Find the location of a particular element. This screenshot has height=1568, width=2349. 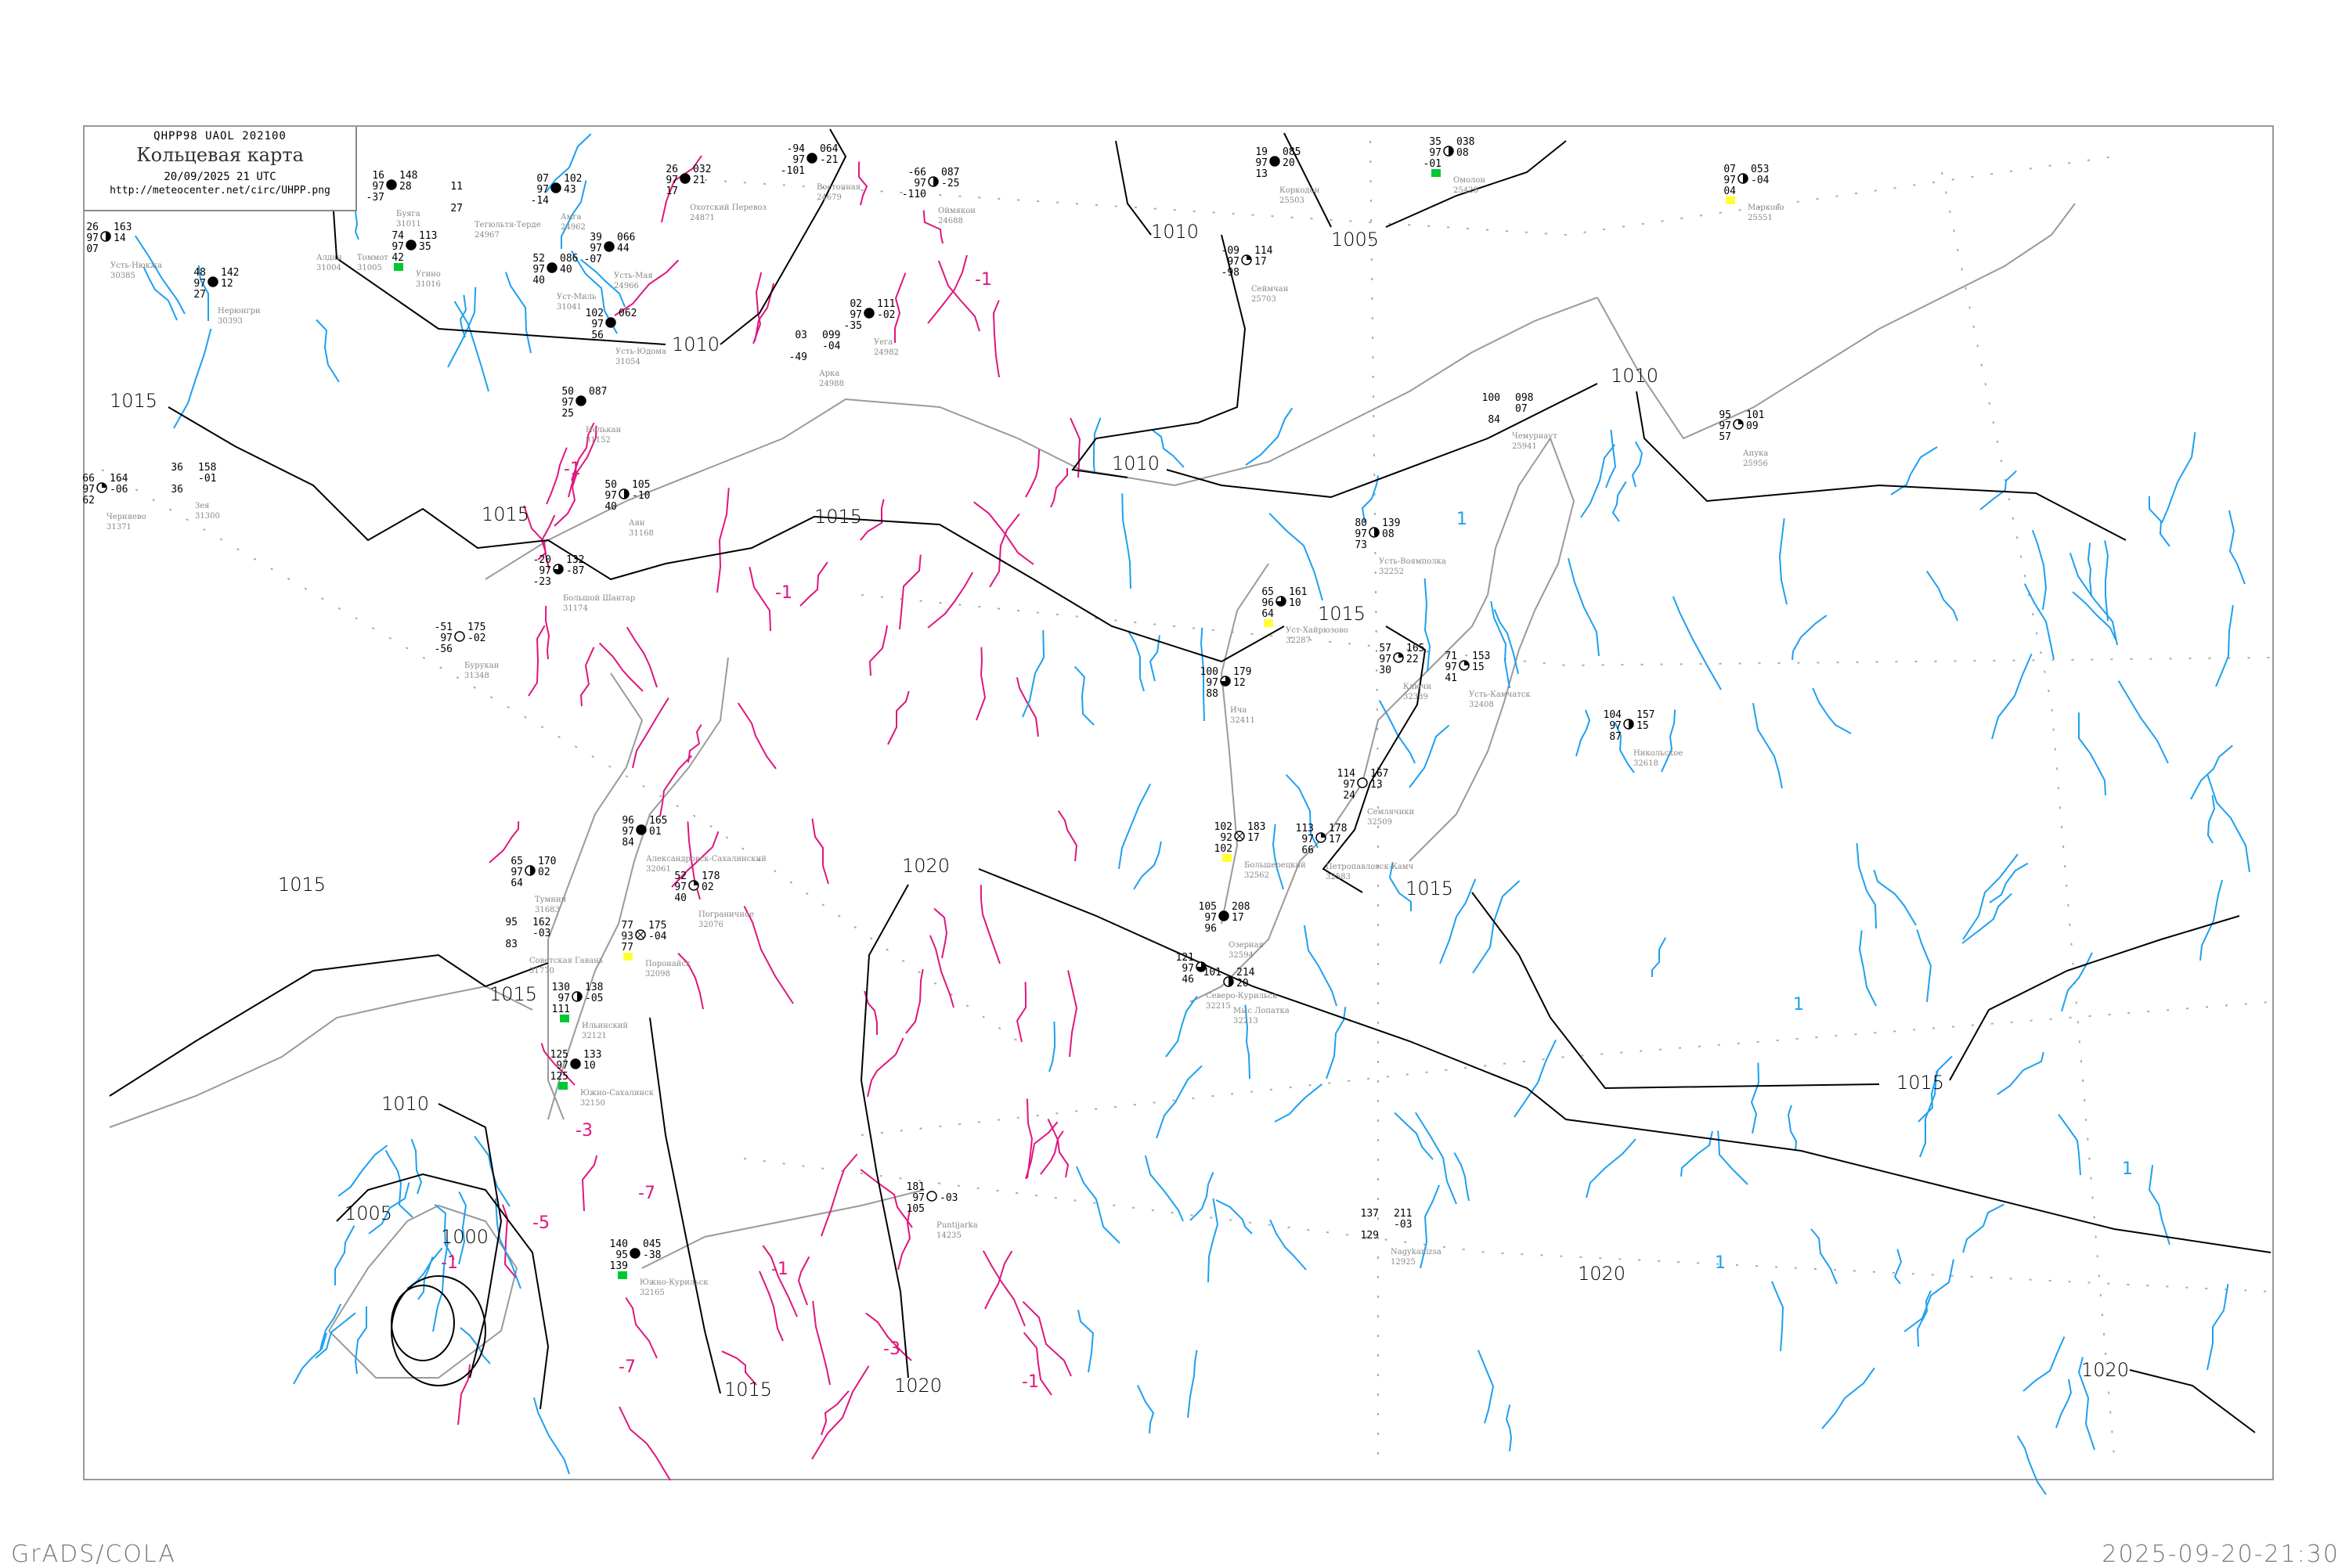

pressure: 178 is located at coordinates (711, 876).